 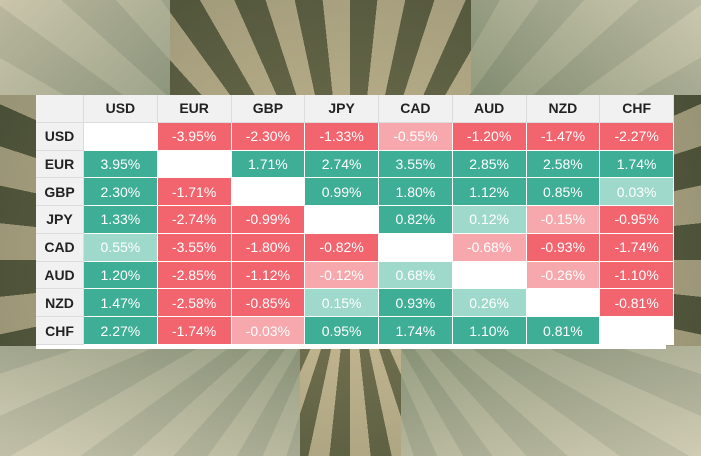 What do you see at coordinates (489, 303) in the screenshot?
I see `heatmap-cell-nzd-aud: 0.26%` at bounding box center [489, 303].